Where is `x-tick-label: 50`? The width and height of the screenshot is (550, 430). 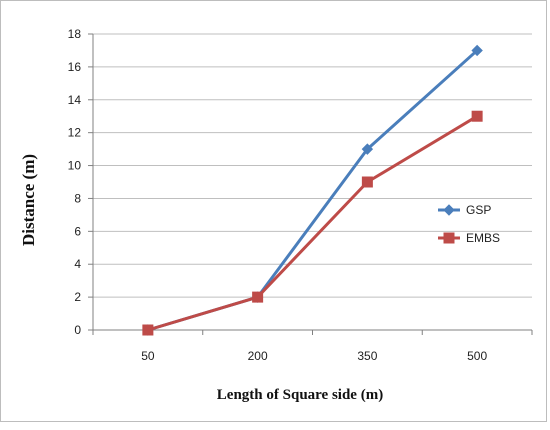 x-tick-label: 50 is located at coordinates (148, 356).